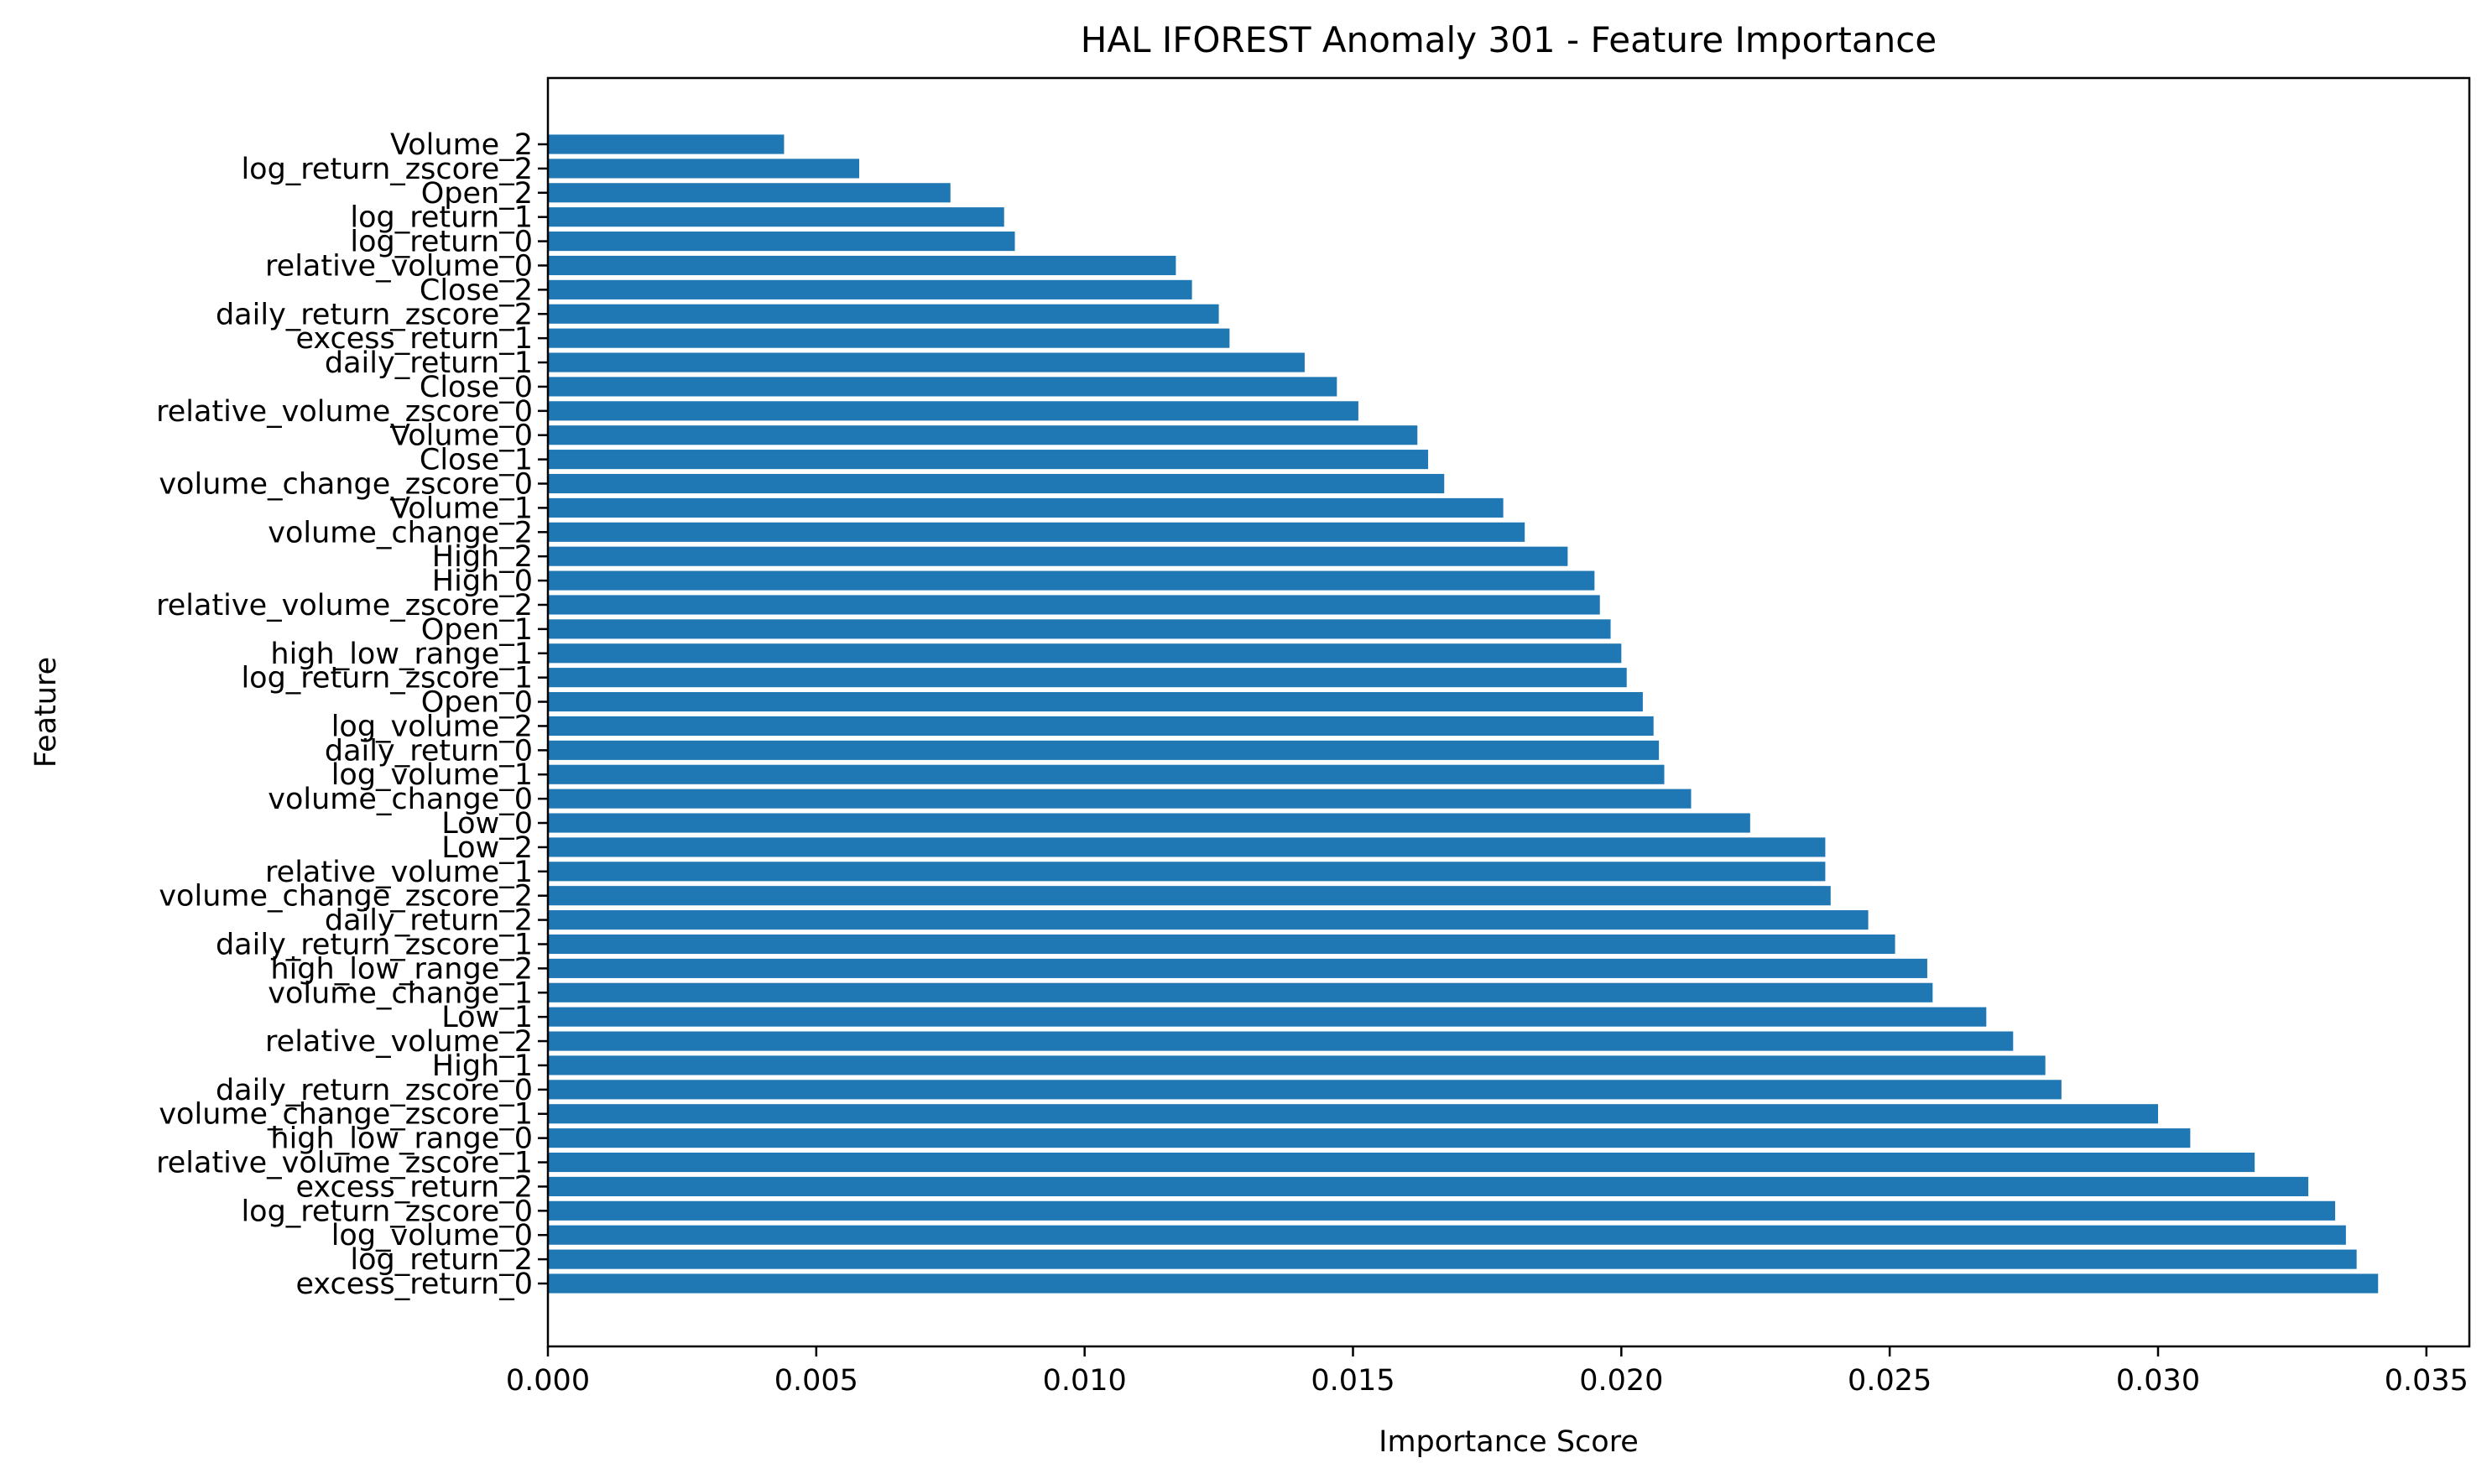 This screenshot has height=1484, width=2492. Describe the element at coordinates (344, 605) in the screenshot. I see `y-tick-label: relative_volume_zscore_2` at that location.